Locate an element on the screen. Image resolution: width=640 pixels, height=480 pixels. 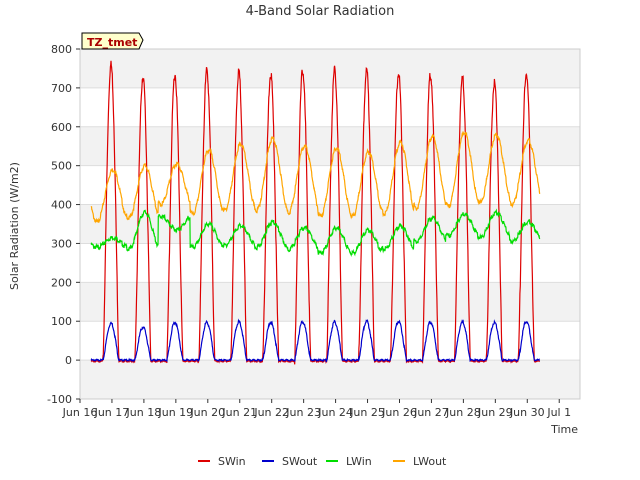
legend-label-lwin: LWin is located at coordinates (359, 461).